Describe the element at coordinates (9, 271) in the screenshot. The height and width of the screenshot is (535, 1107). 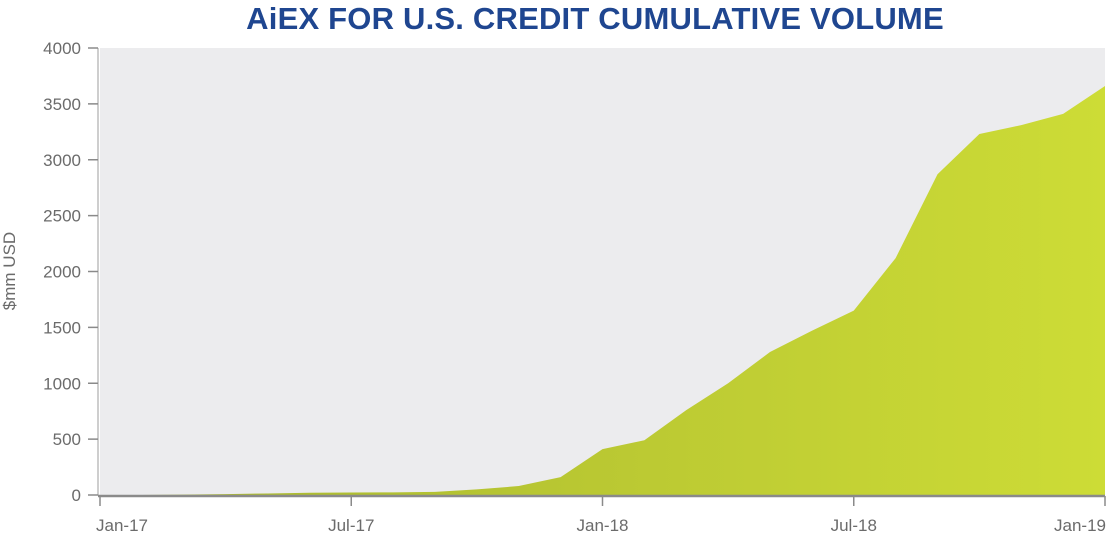
I see `y-axis-title: $mm USD` at that location.